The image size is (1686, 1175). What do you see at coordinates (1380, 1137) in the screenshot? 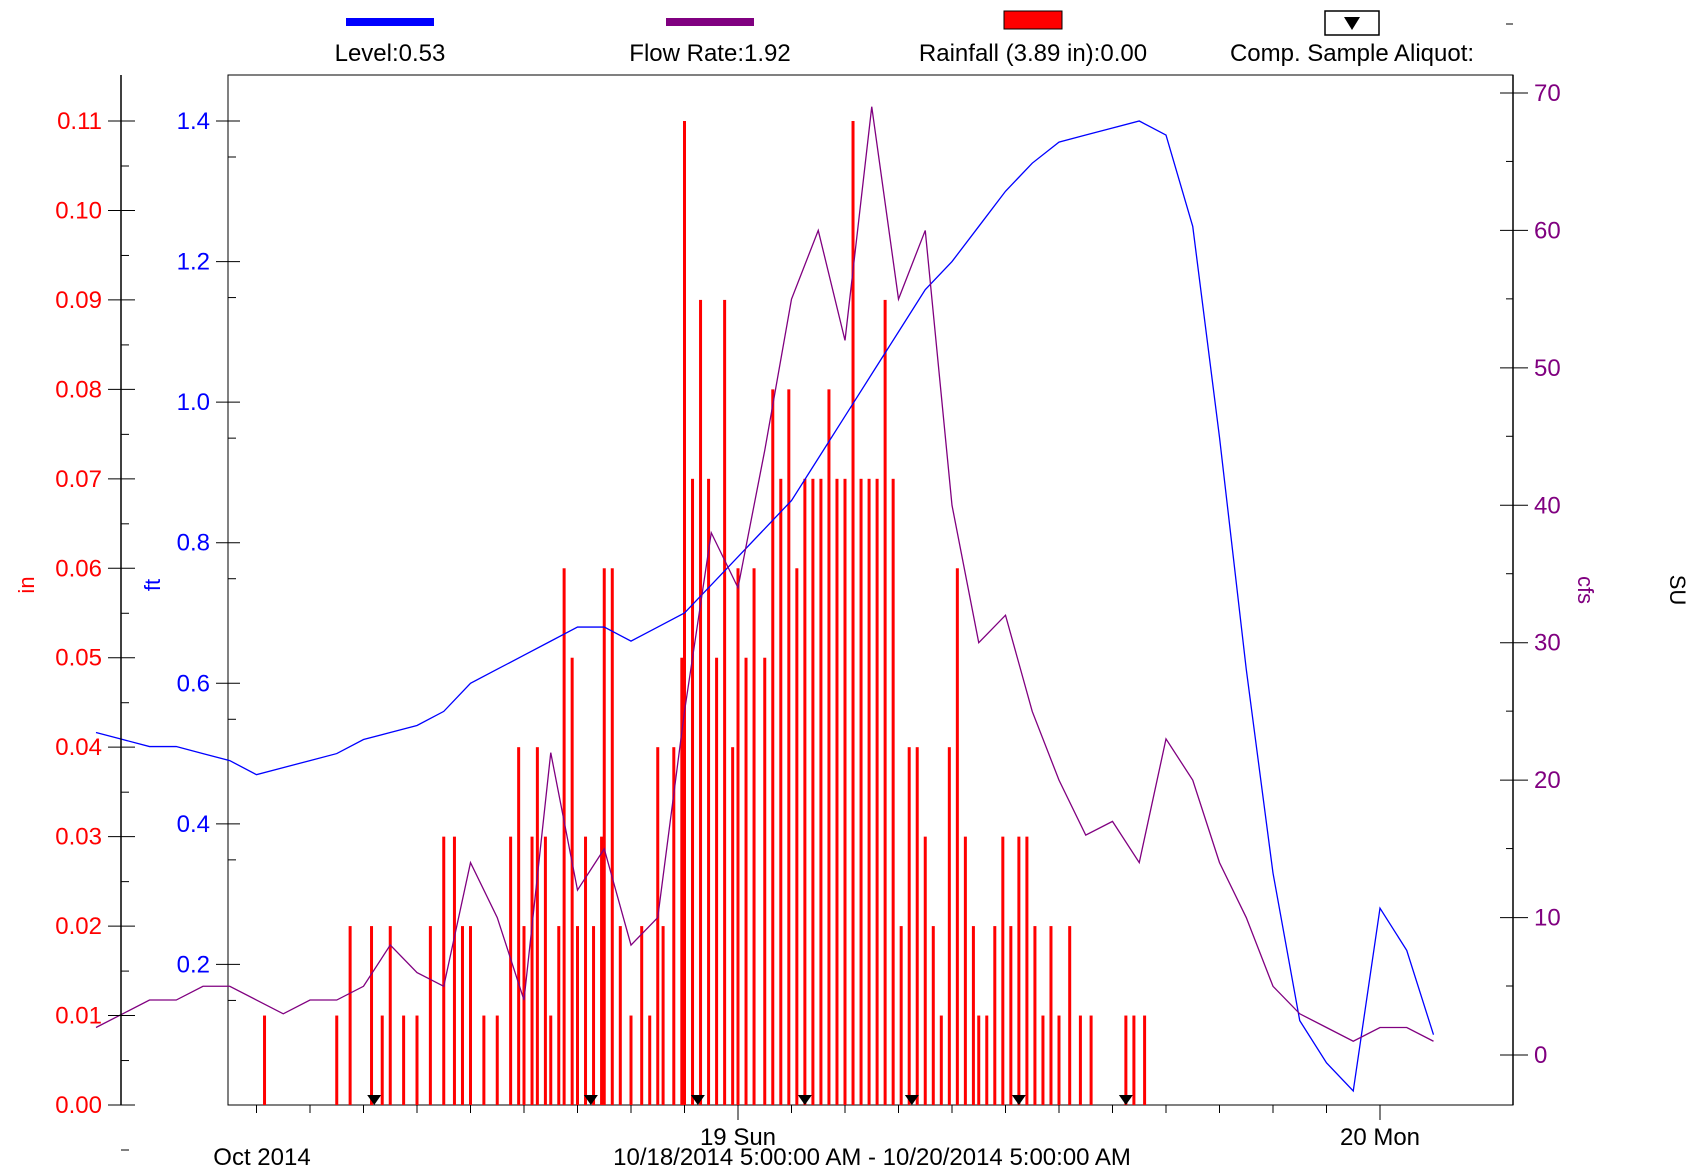
I see `x-tick-label-20: 20 Mon` at bounding box center [1380, 1137].